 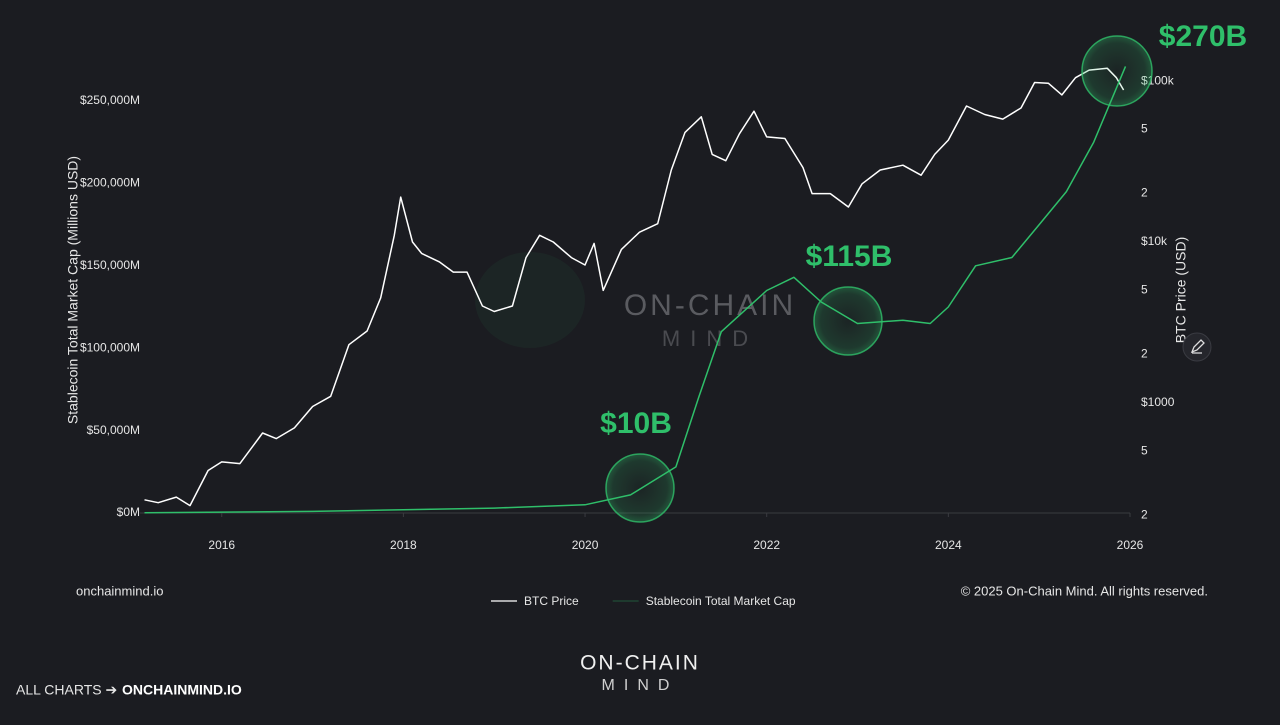 What do you see at coordinates (710, 305) in the screenshot?
I see `watermark-title: ON-CHAIN` at bounding box center [710, 305].